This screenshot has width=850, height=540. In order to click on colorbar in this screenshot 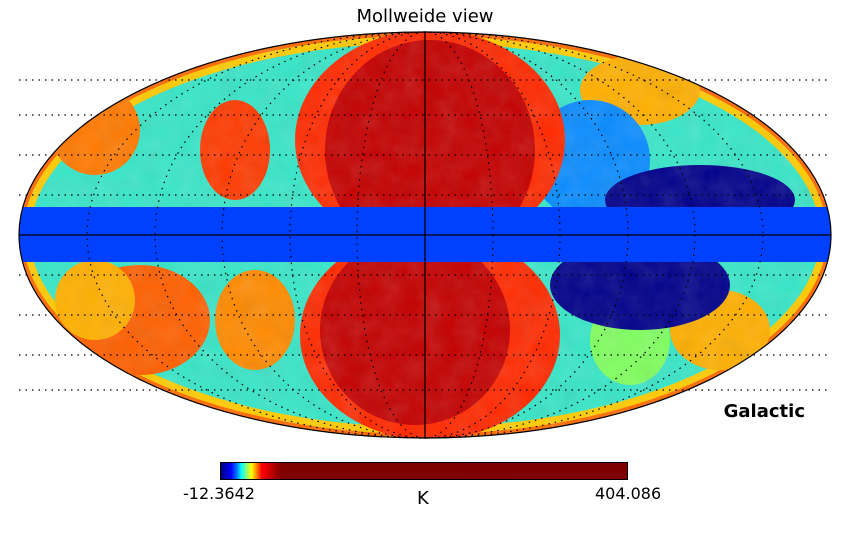, I will do `click(424, 471)`.